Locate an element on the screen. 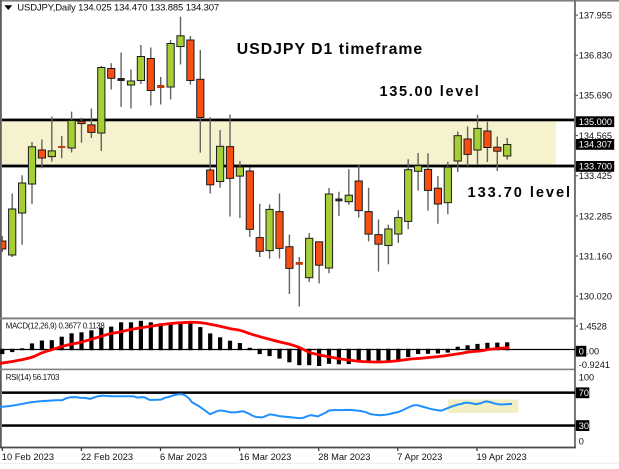 The width and height of the screenshot is (619, 469). svg-text: 133.70 level is located at coordinates (520, 193).